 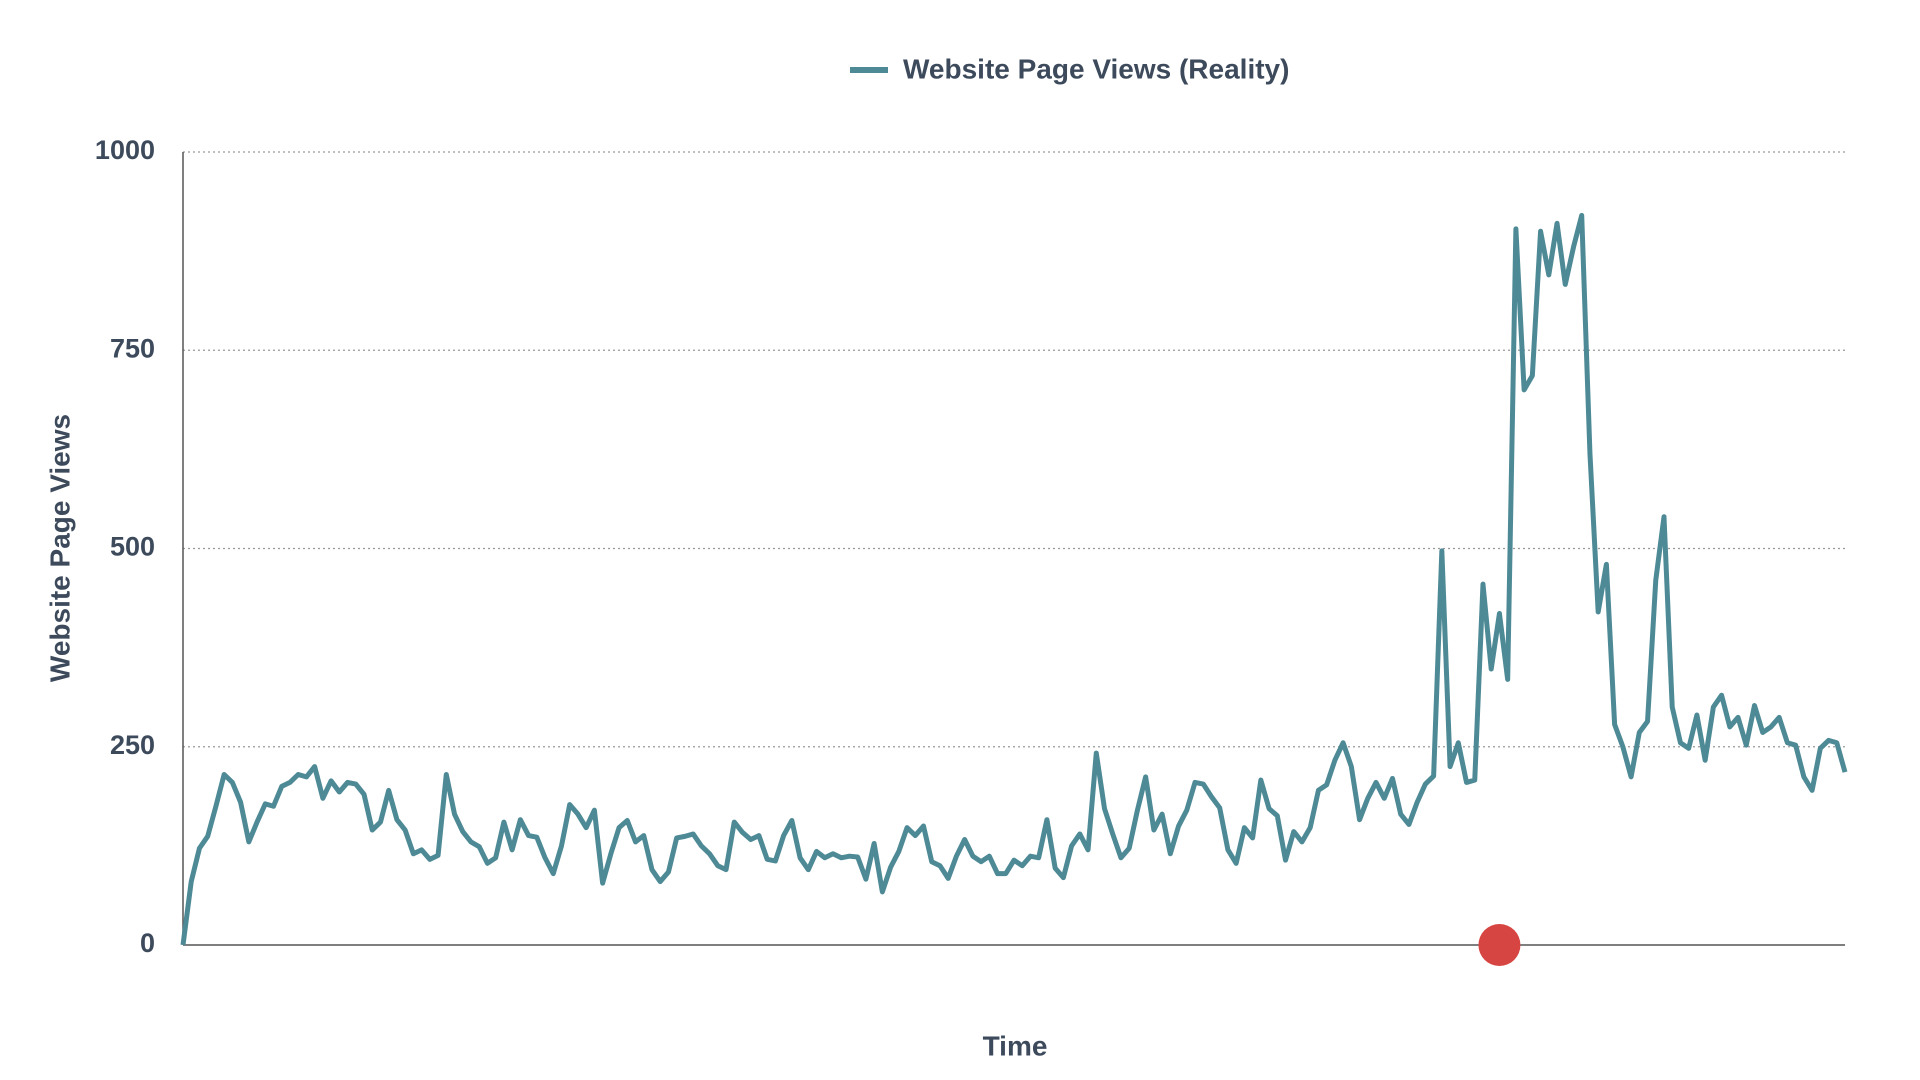 What do you see at coordinates (1096, 68) in the screenshot?
I see `legend-label: Website Page Views (Reality)` at bounding box center [1096, 68].